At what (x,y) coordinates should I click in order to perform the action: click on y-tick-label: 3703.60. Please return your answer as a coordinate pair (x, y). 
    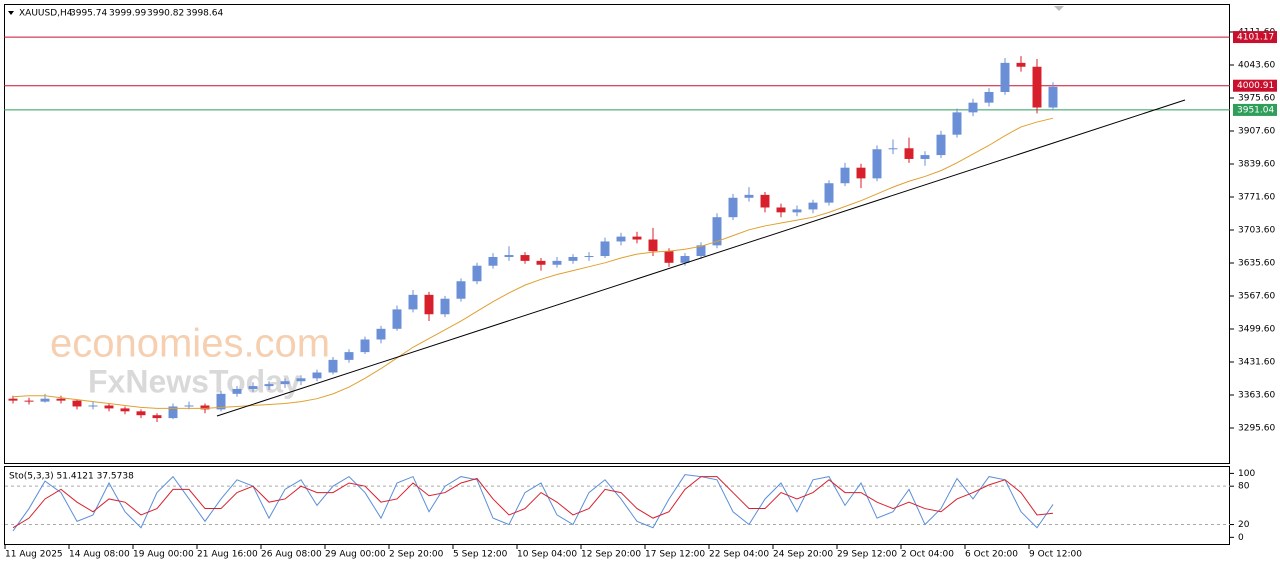
    Looking at the image, I should click on (1256, 231).